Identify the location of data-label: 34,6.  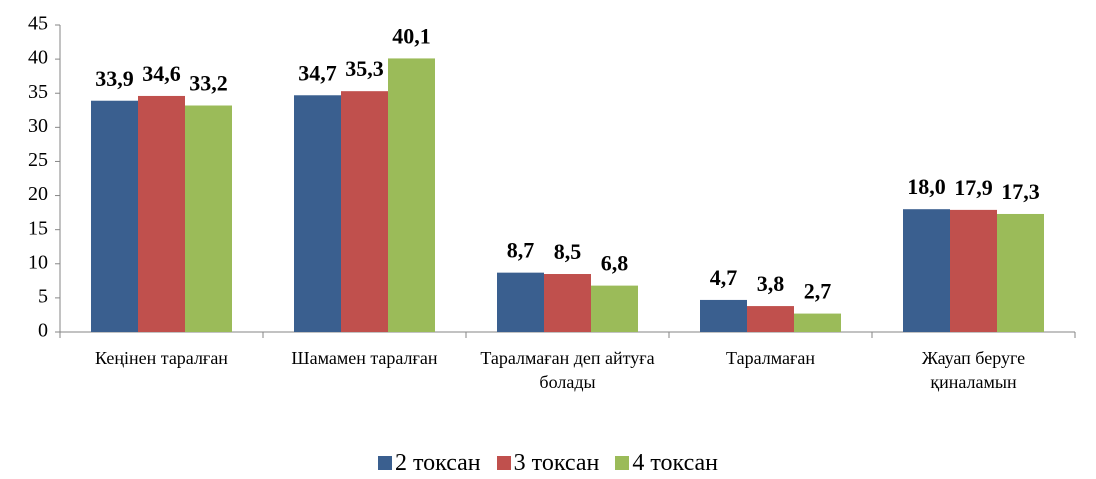
(161, 73).